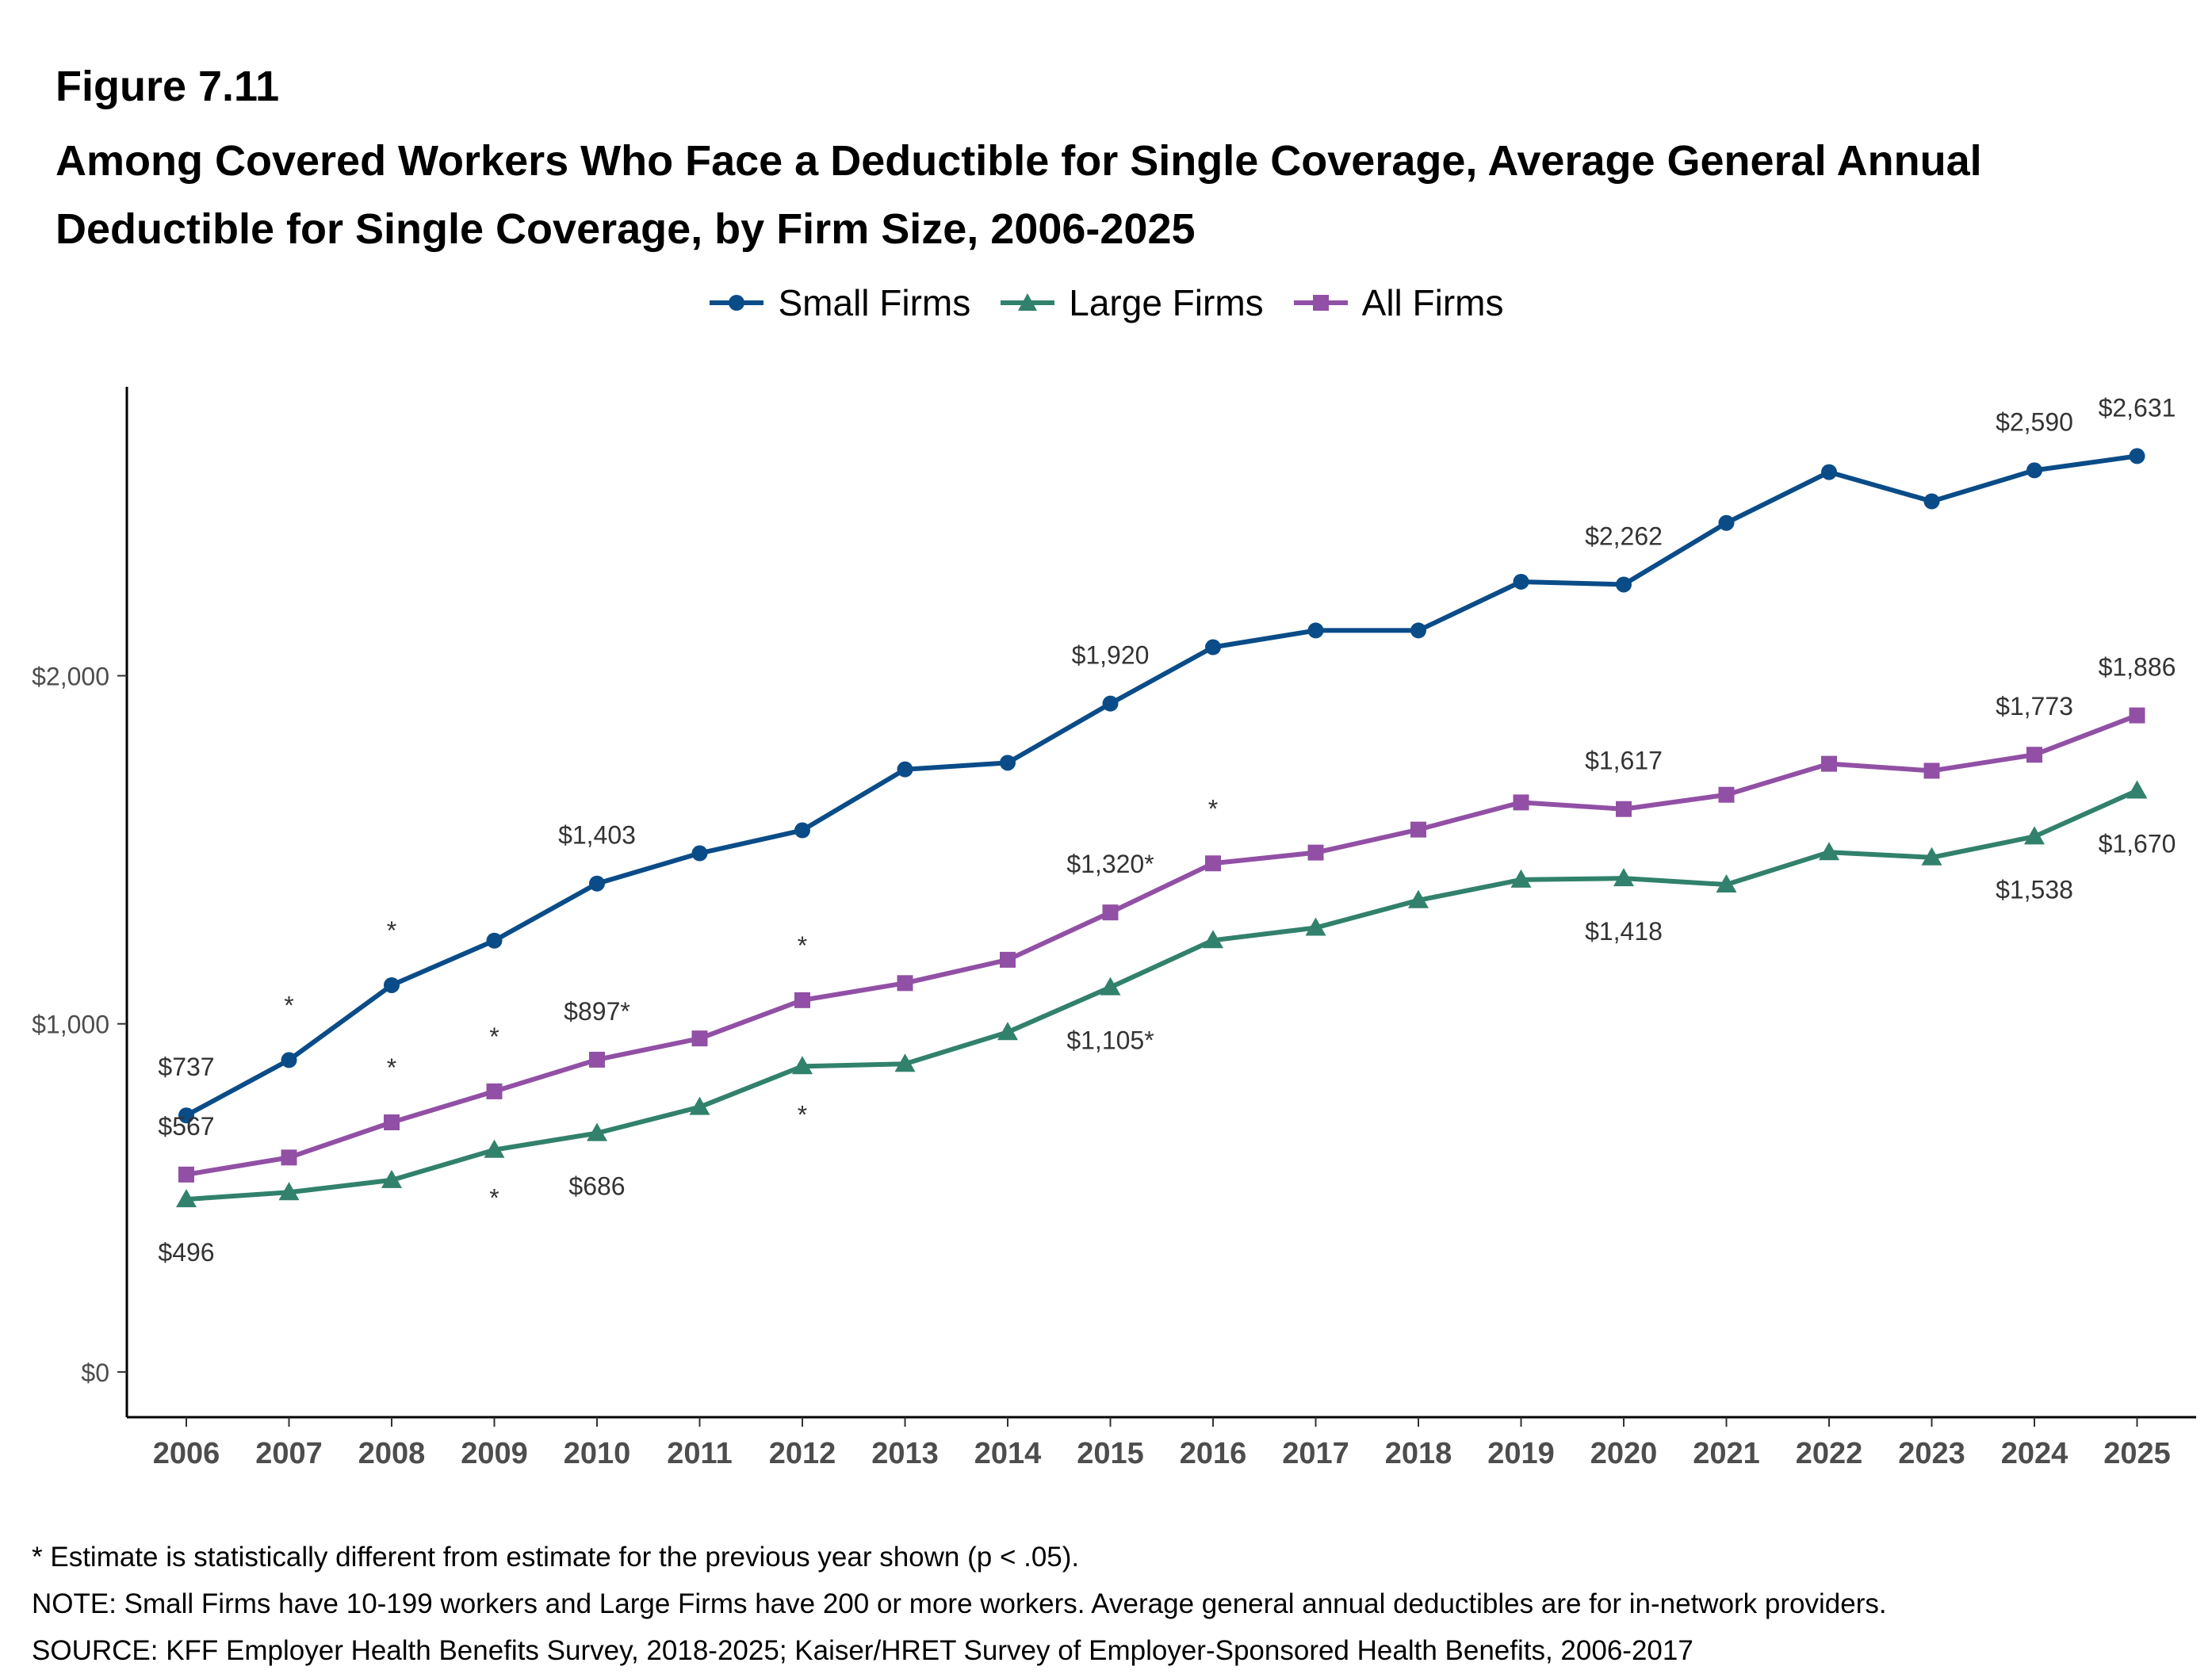 The height and width of the screenshot is (1674, 2212). I want to click on x-tick-label: 2012, so click(802, 1453).